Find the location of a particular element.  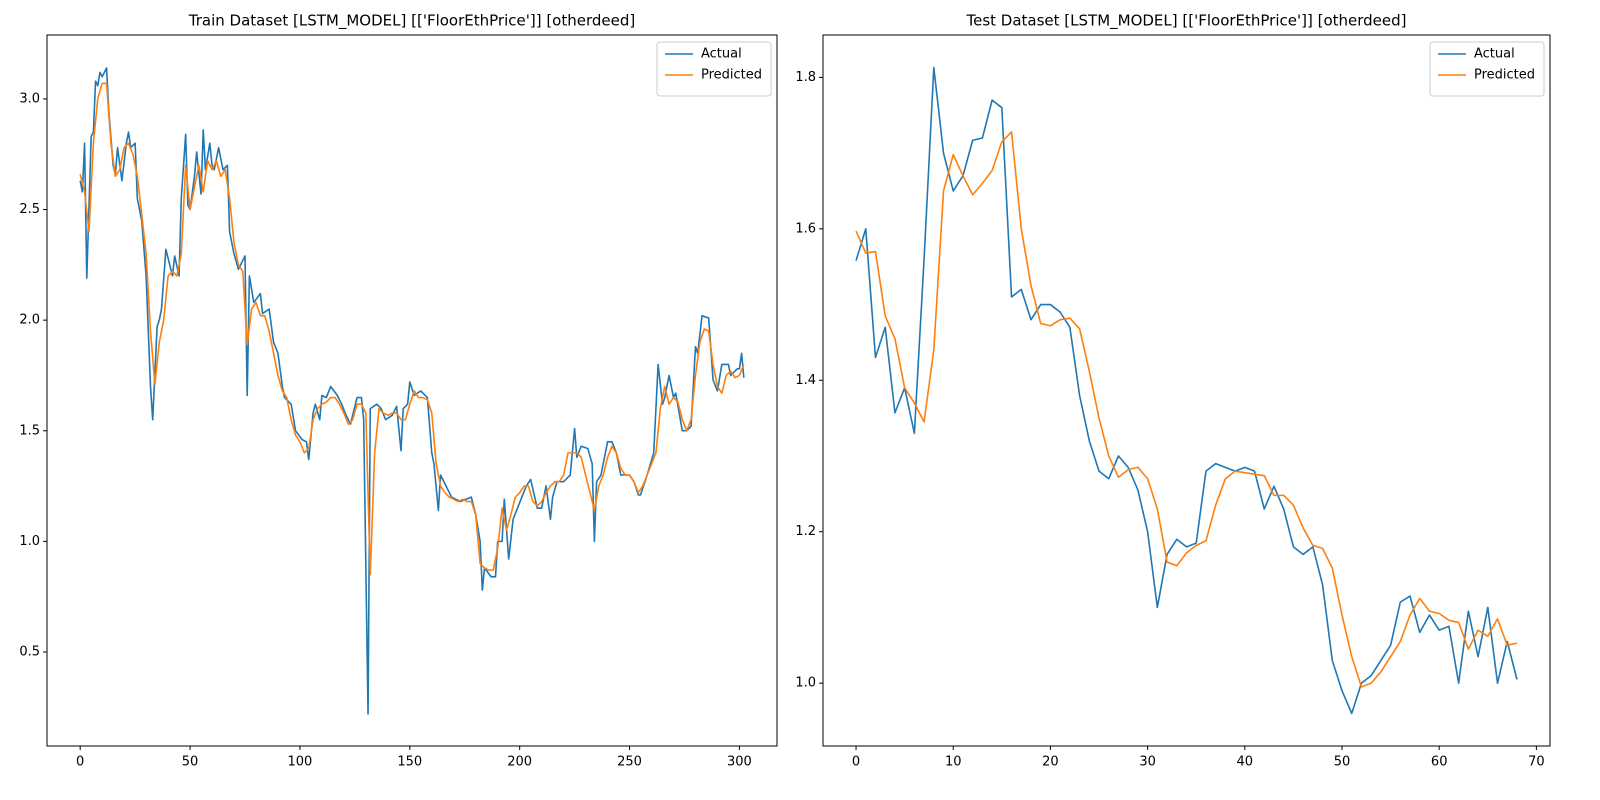

x-tick-label: 250 is located at coordinates (629, 762).